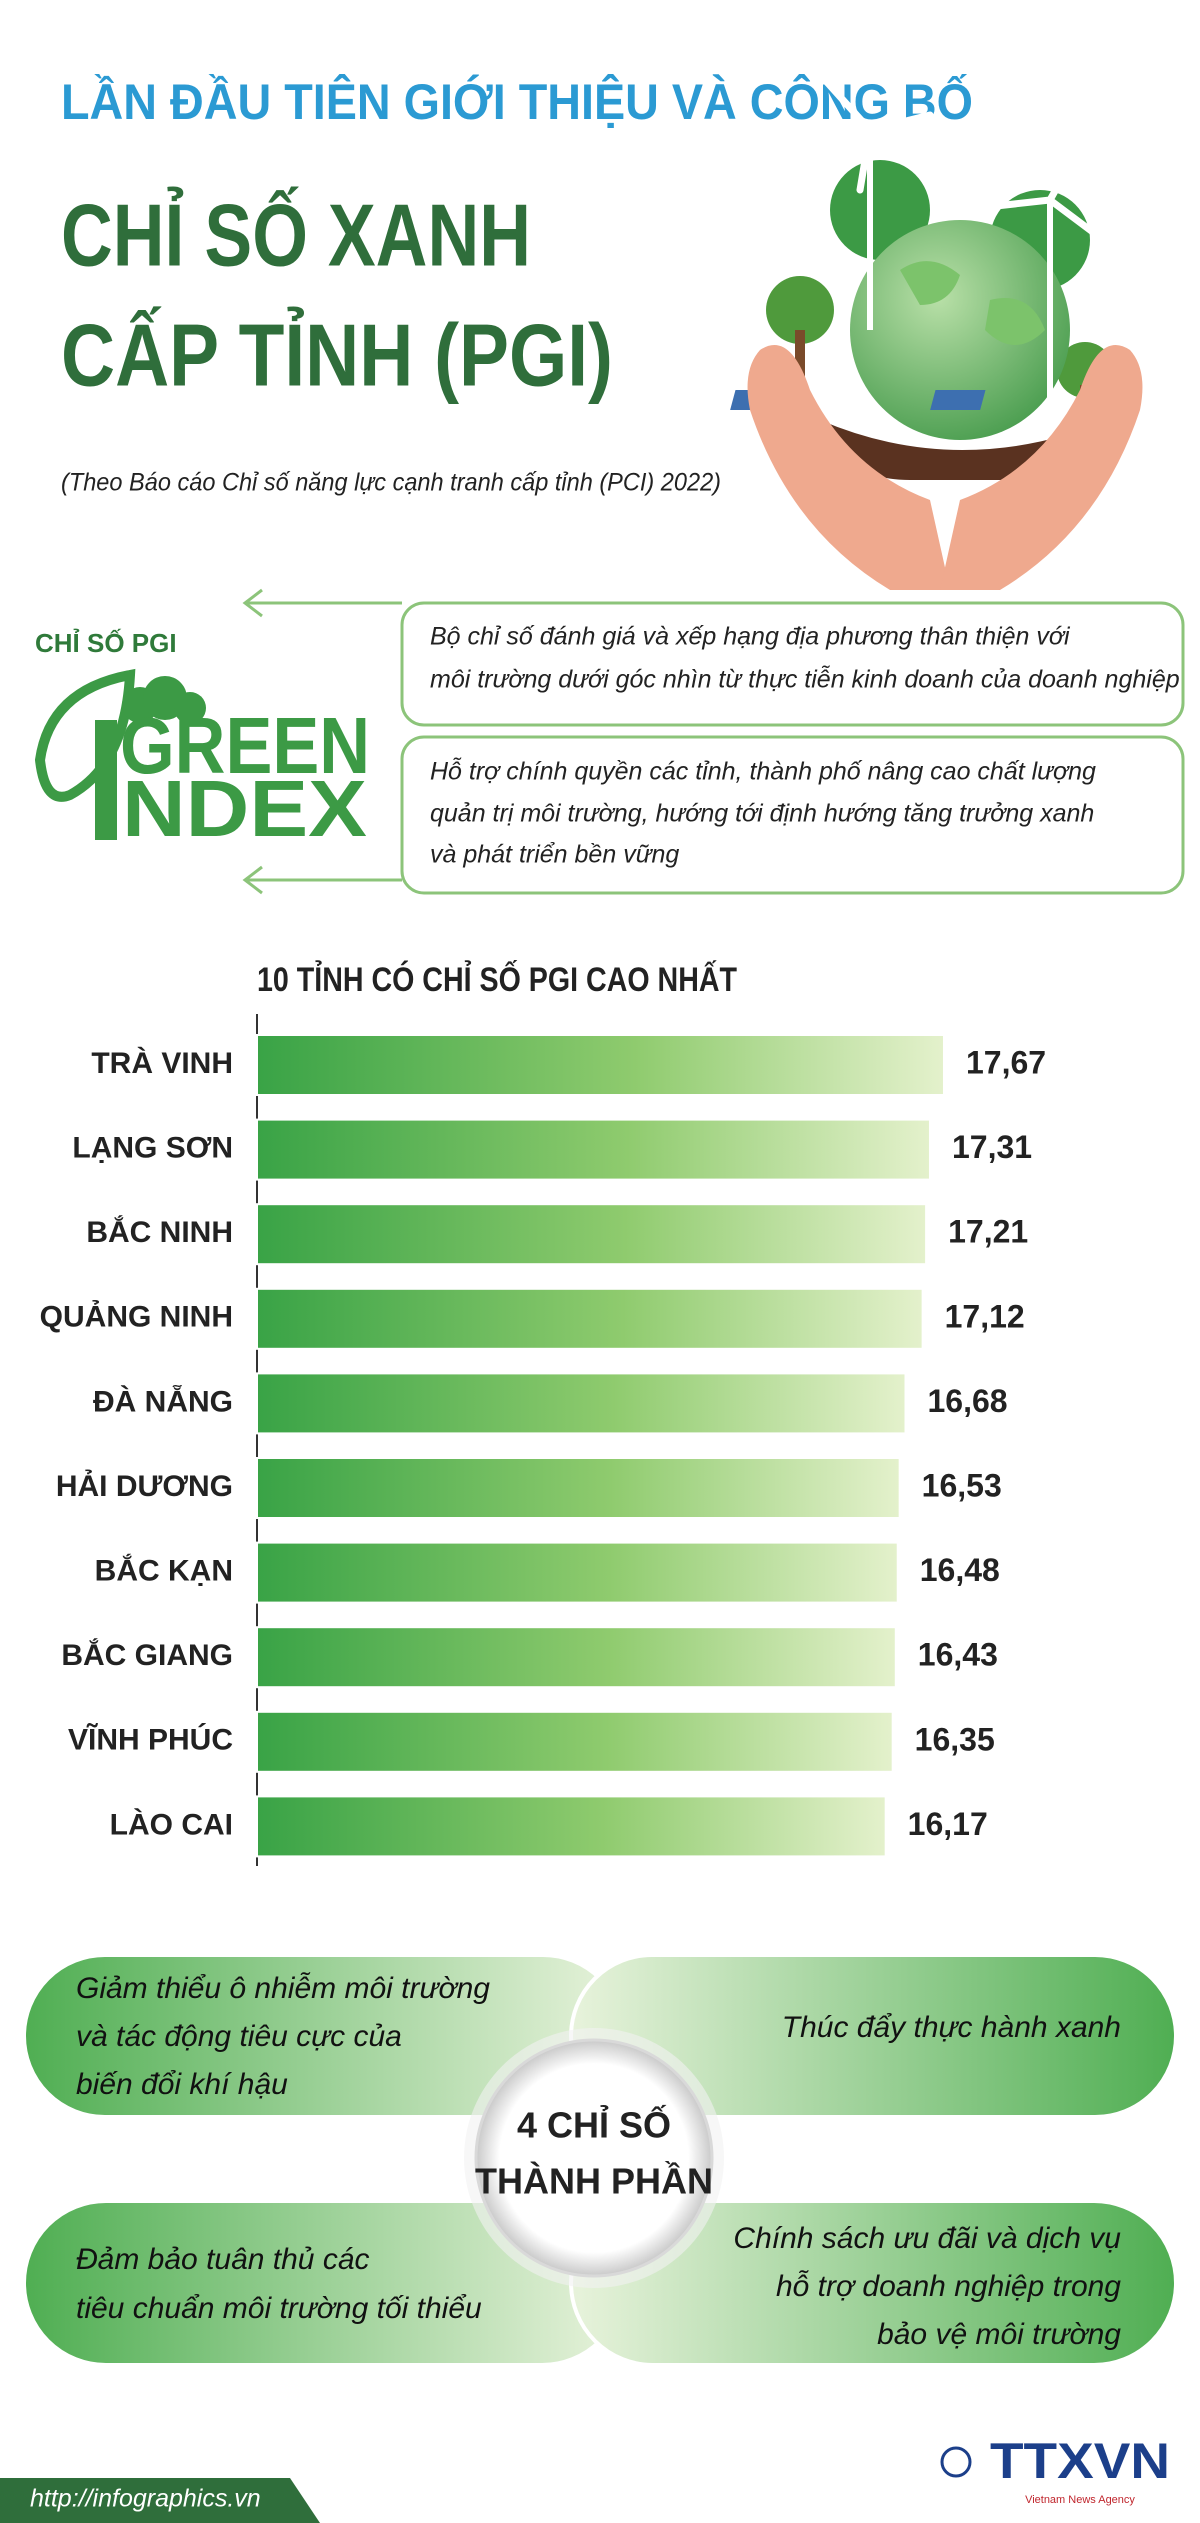  I want to click on pgi-label: CHỈ SỐ PGI, so click(106, 643).